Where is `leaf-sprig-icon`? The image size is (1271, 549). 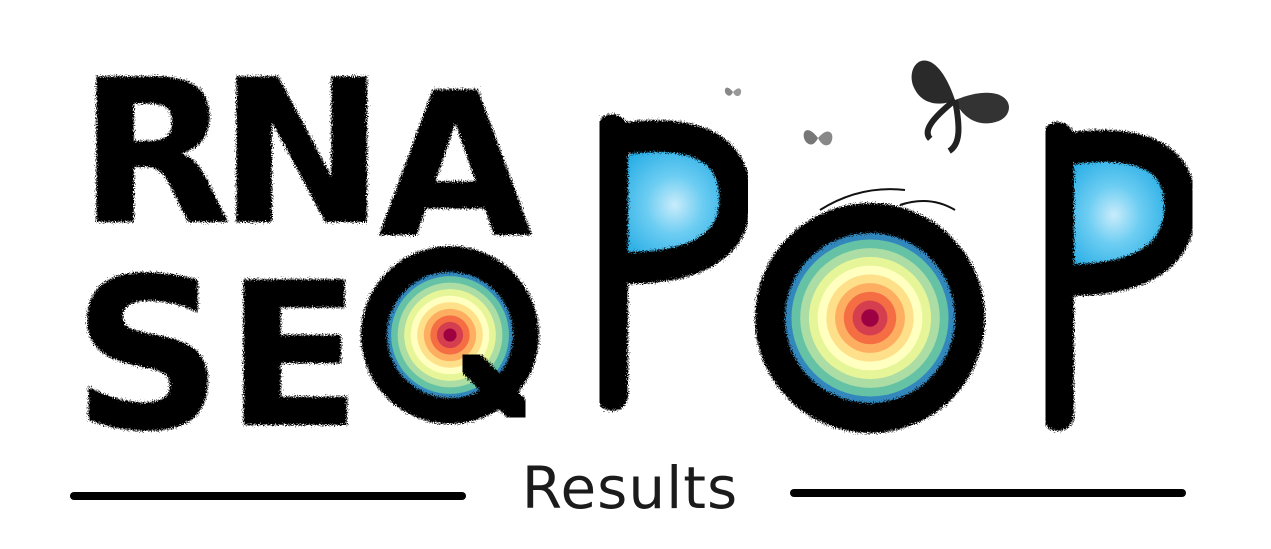 leaf-sprig-icon is located at coordinates (887, 199).